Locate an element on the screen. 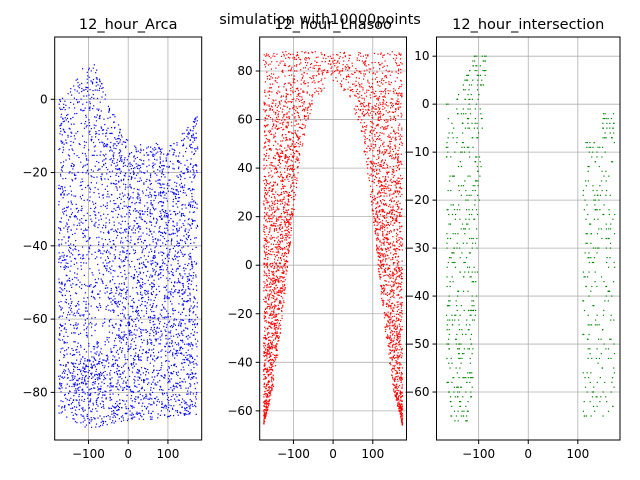  y-tick-label: −40 is located at coordinates (34, 246).